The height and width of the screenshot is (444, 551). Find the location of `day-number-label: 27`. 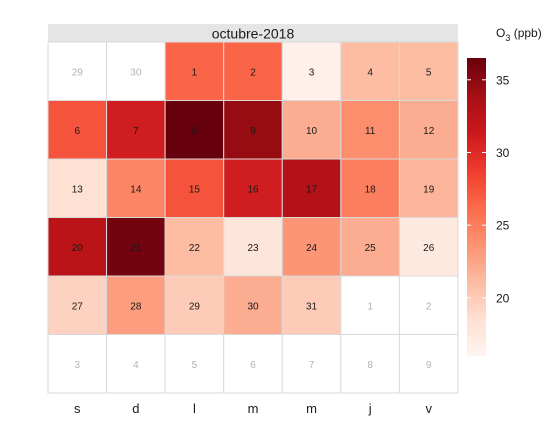

day-number-label: 27 is located at coordinates (78, 306).